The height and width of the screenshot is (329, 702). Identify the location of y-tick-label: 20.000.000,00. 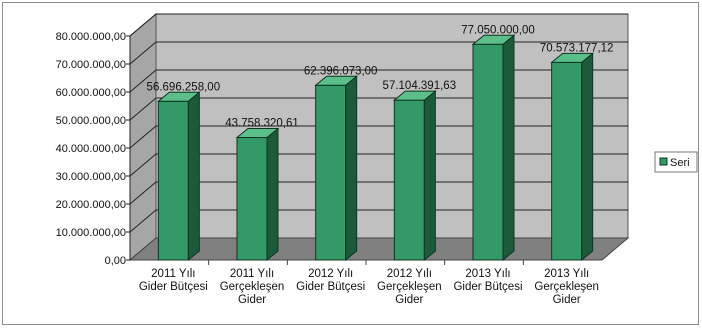
(91, 205).